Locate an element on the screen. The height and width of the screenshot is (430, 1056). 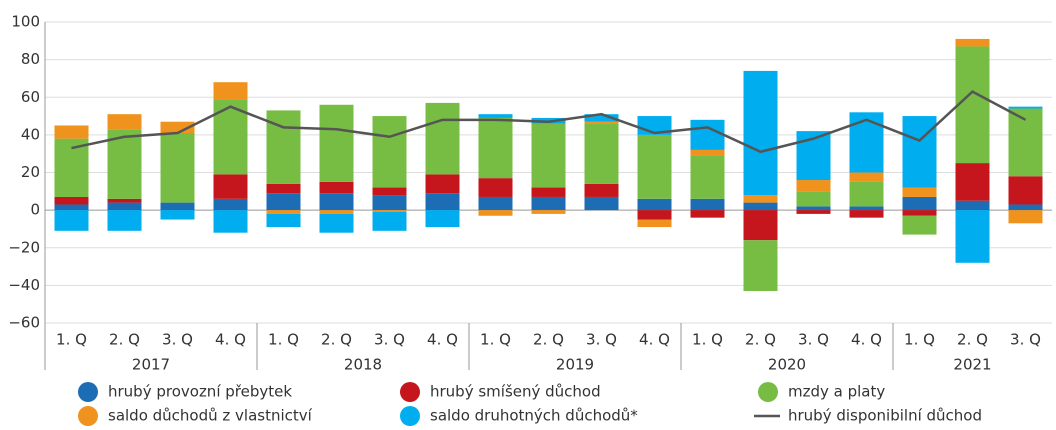
group-label: 2021 is located at coordinates (972, 365).